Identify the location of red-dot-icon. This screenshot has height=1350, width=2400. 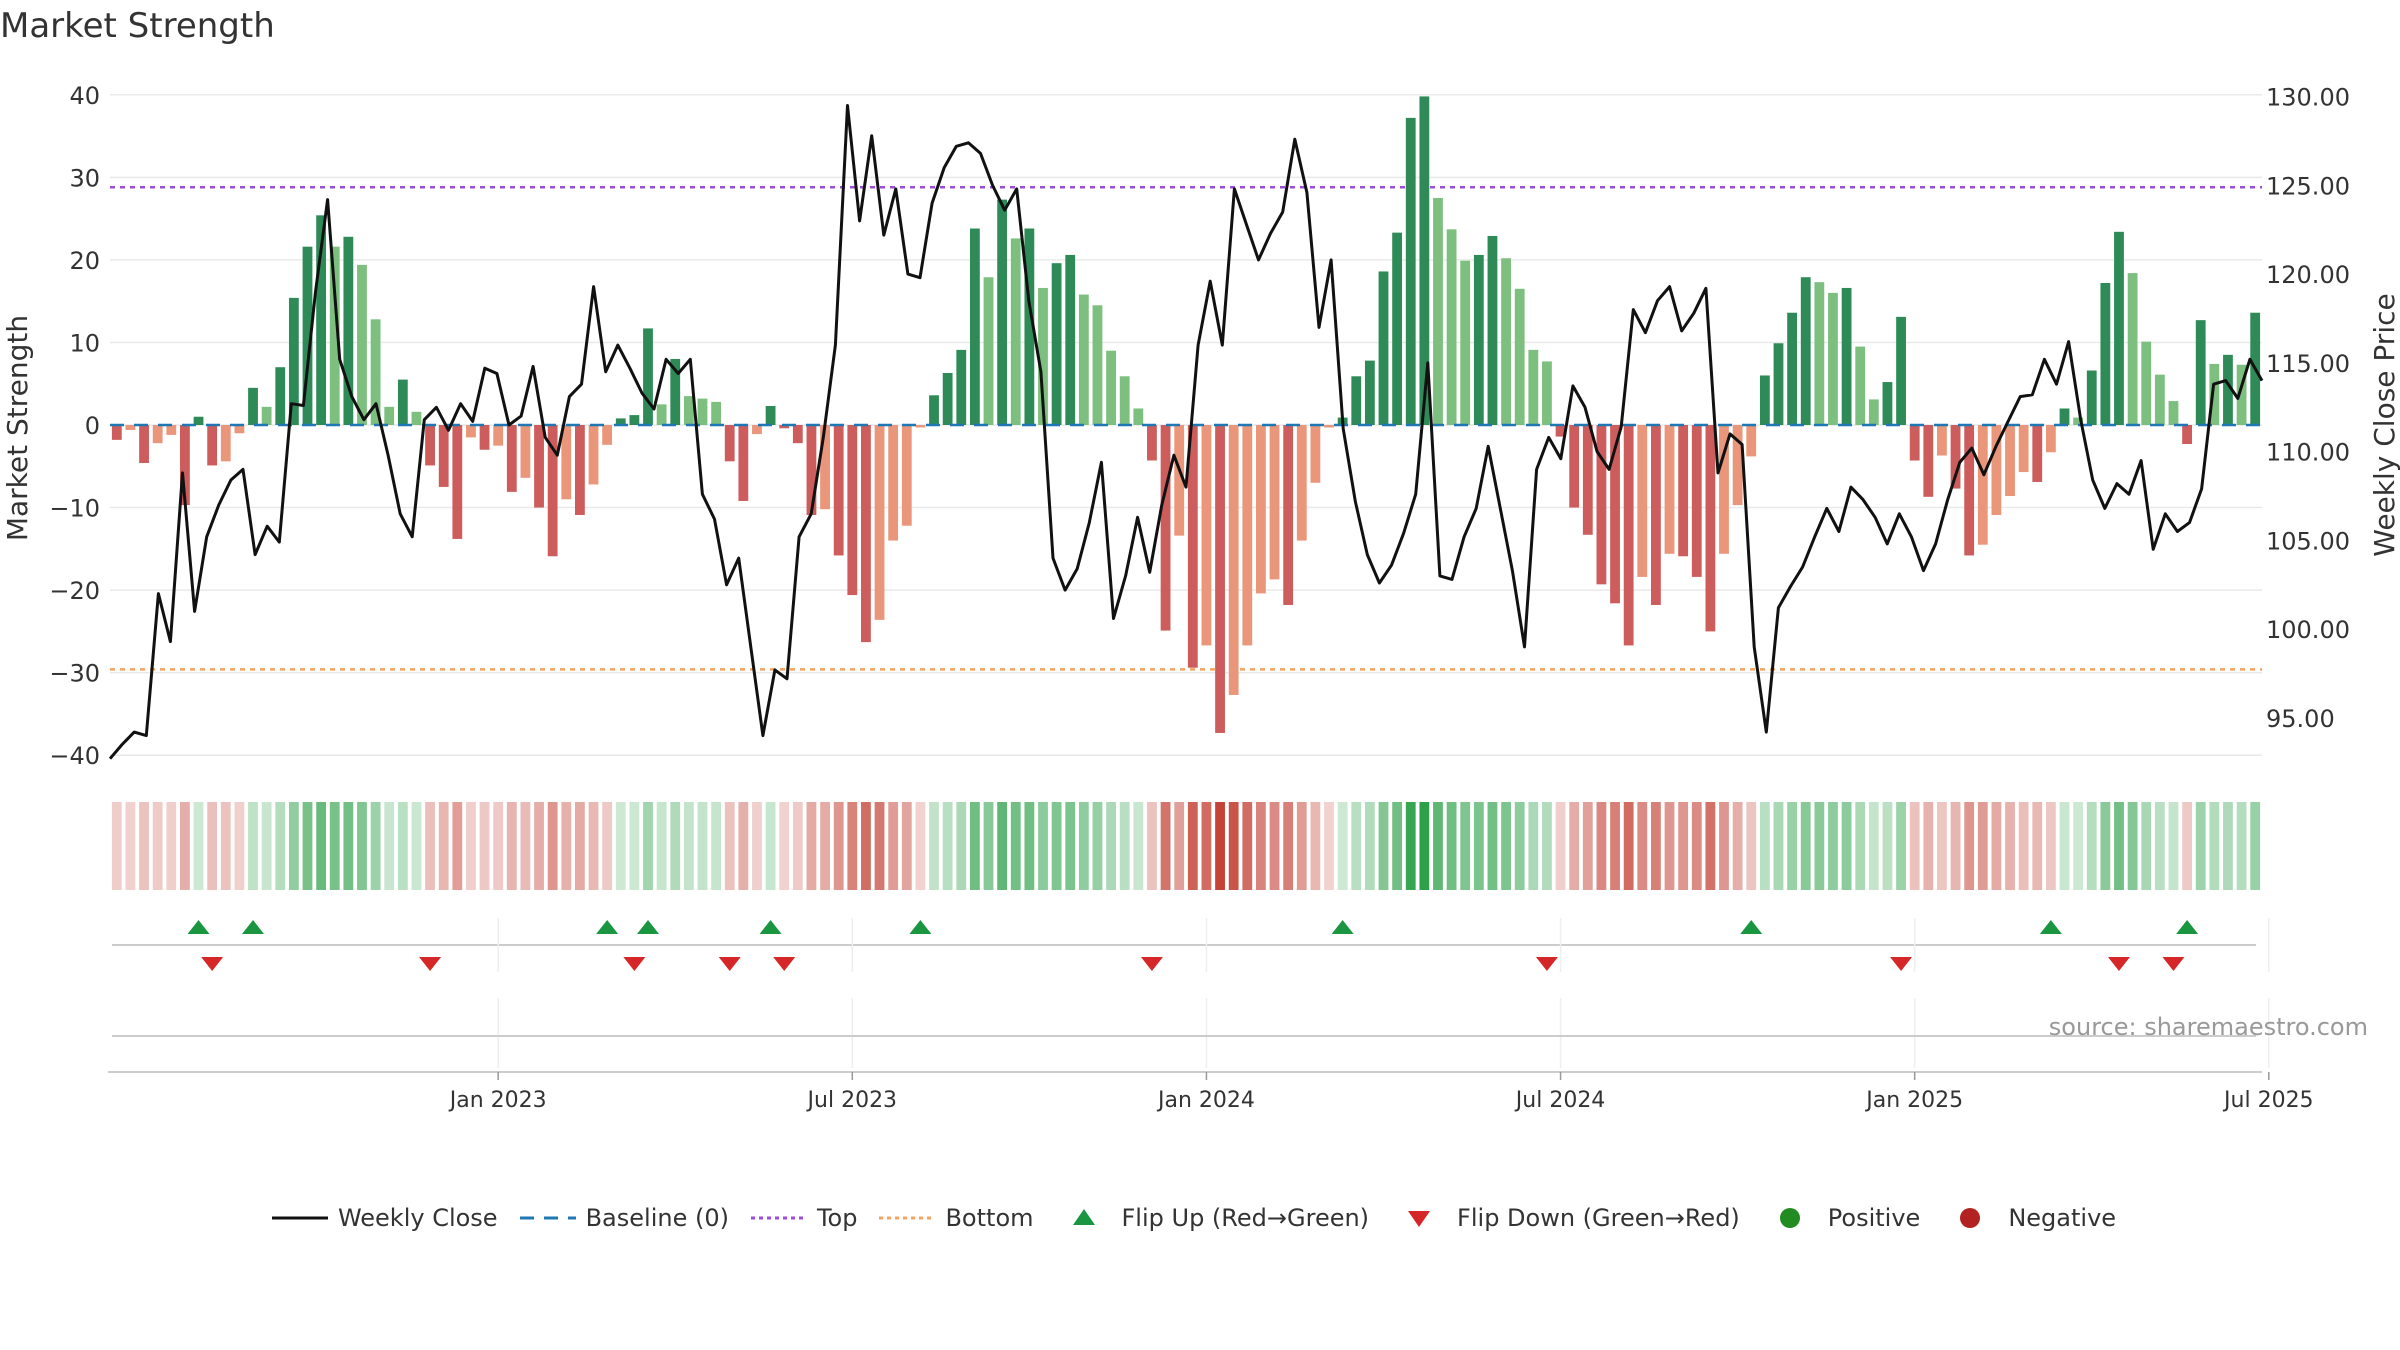
(1970, 1218).